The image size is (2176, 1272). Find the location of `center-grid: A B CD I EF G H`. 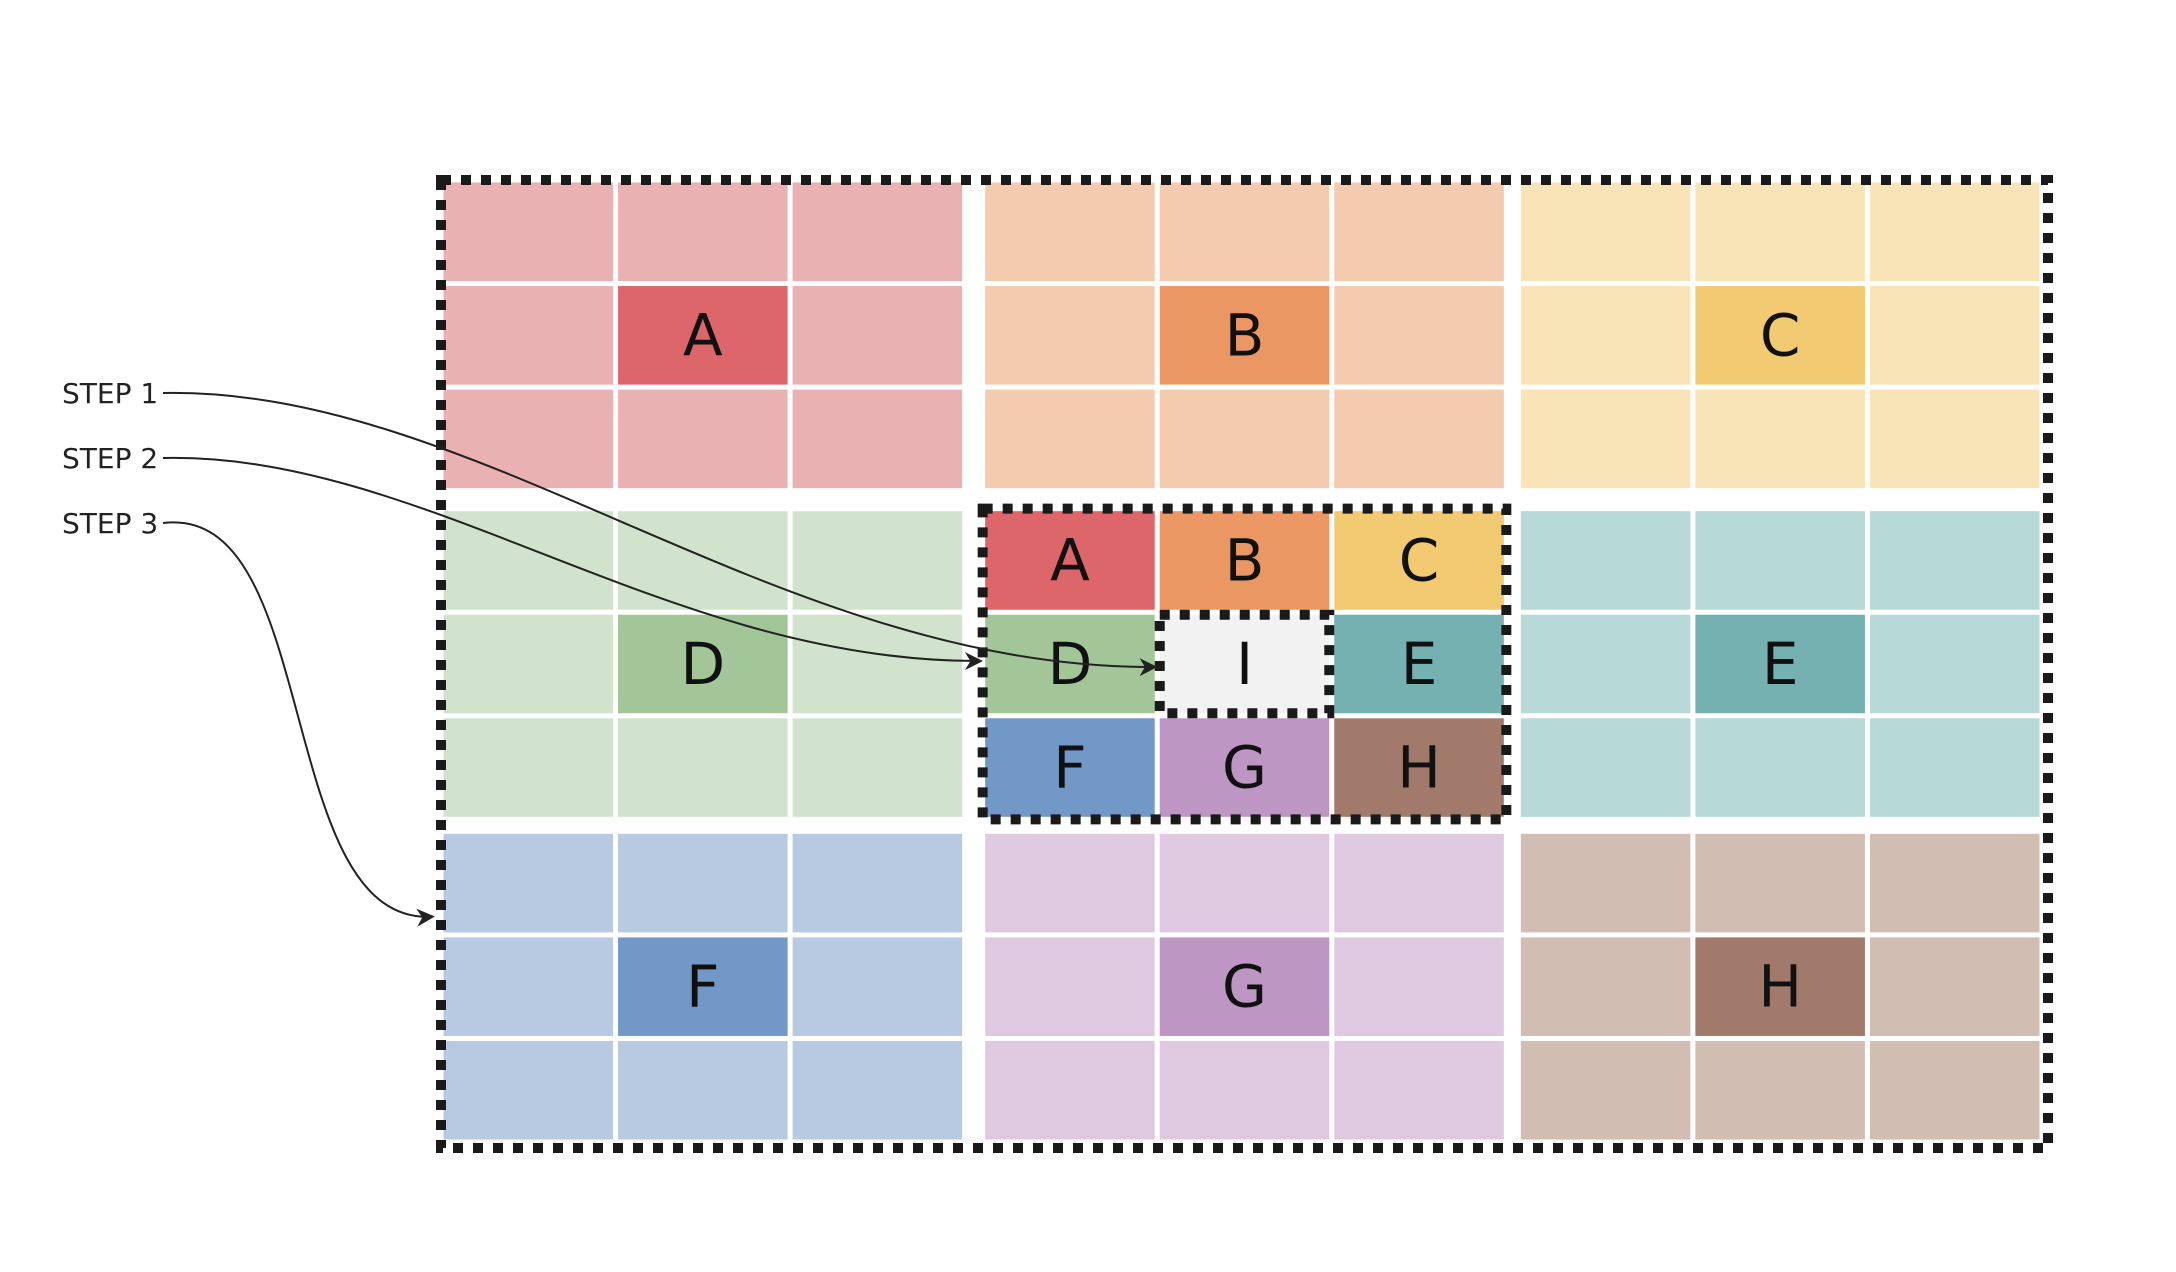

center-grid: A B CD I EF G H is located at coordinates (1244, 664).